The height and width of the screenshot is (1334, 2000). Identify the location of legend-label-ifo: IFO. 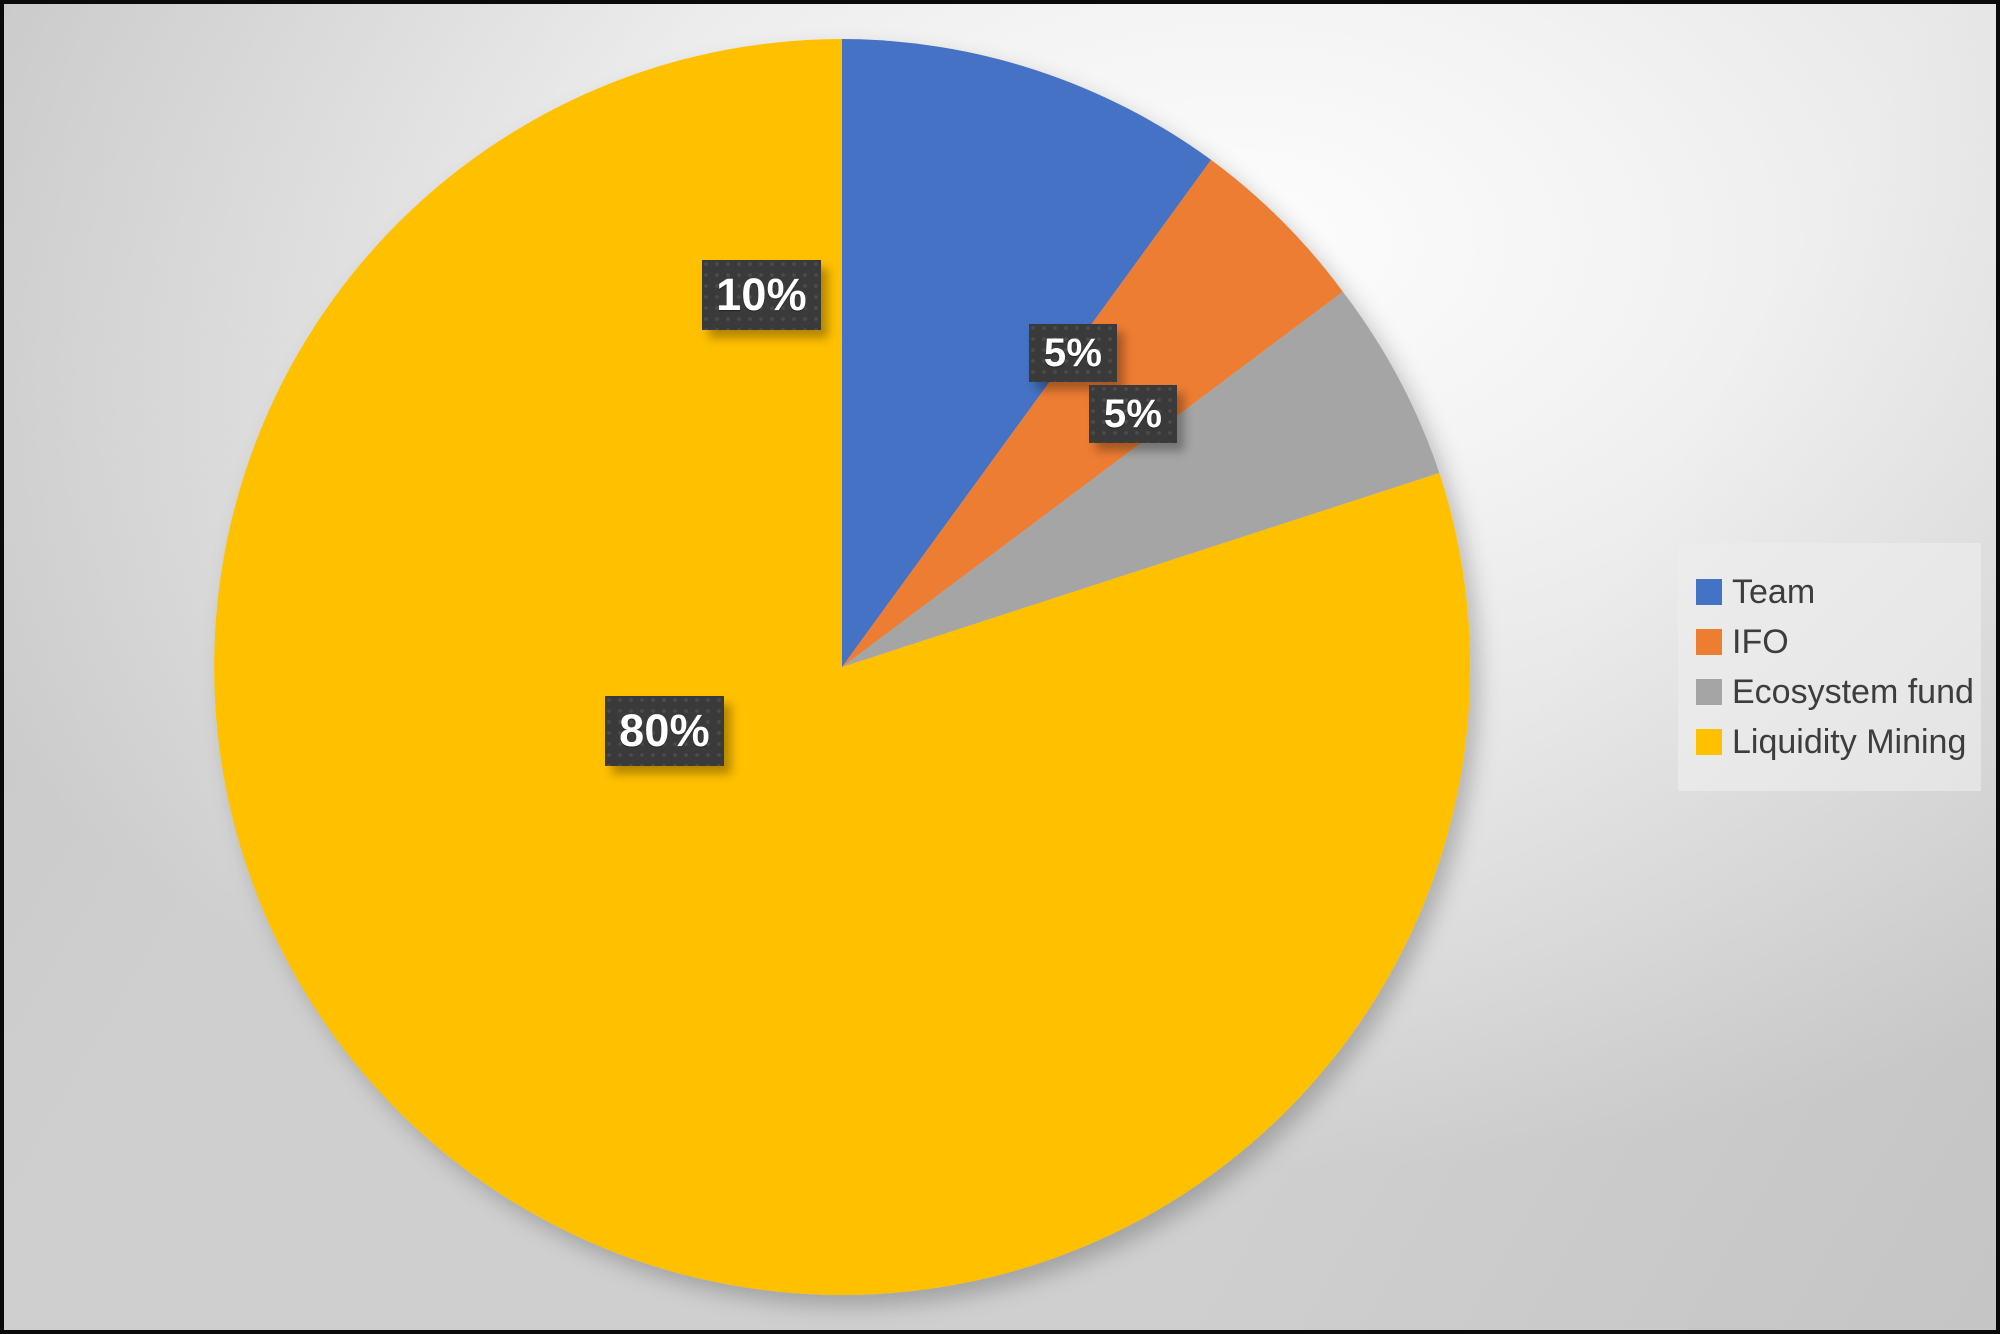
(1760, 642).